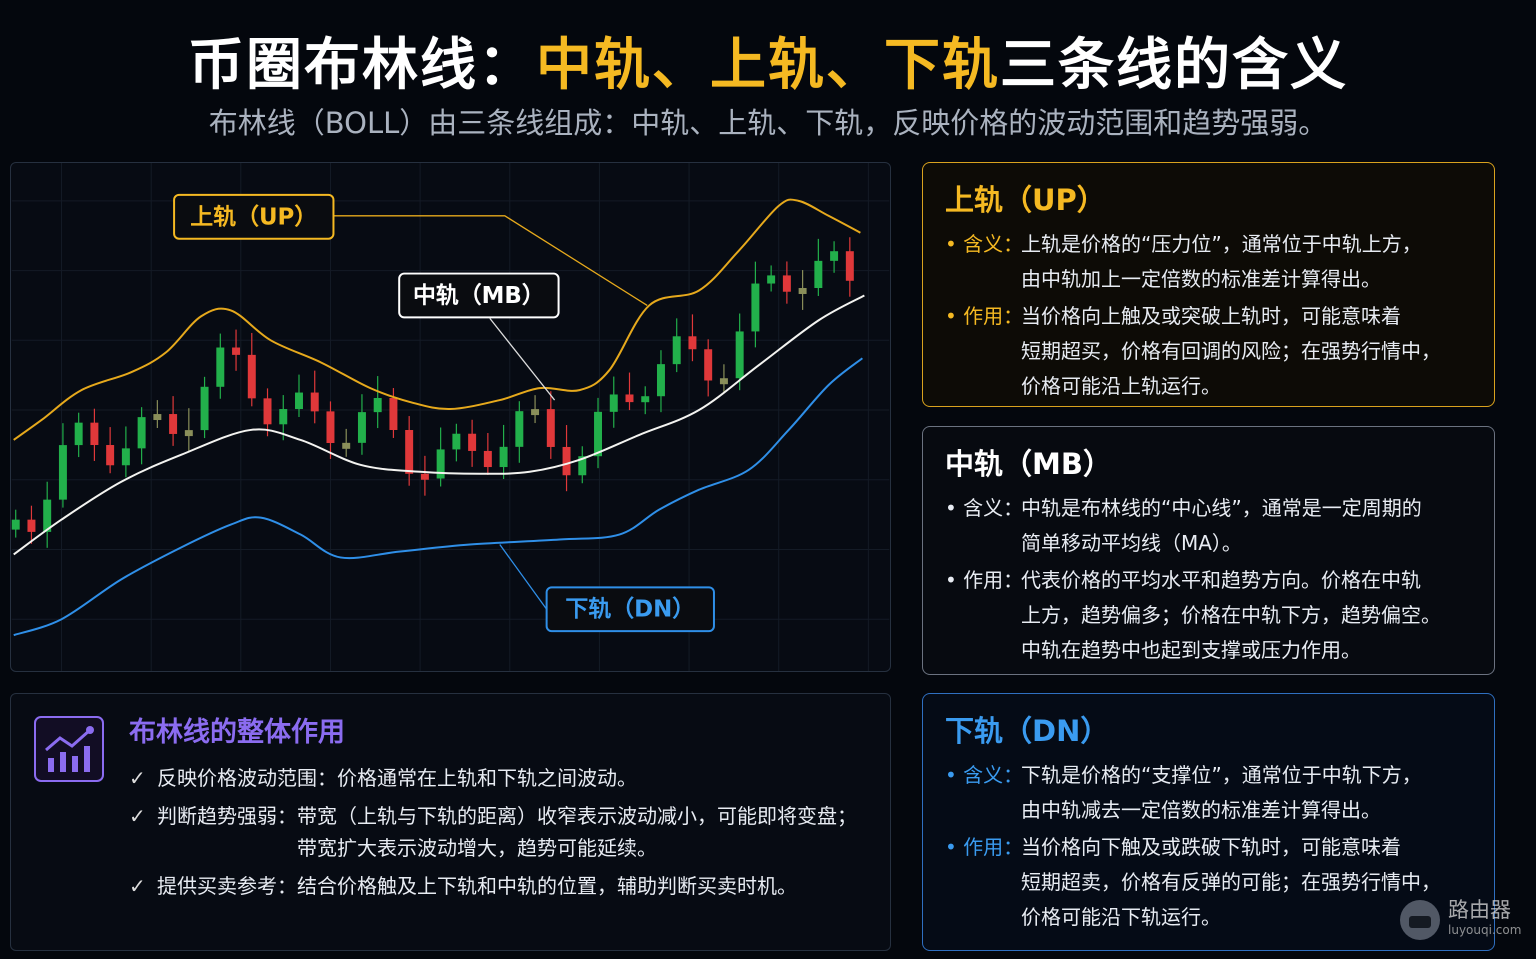  I want to click on band-label: 上轨（UP）, so click(253, 216).